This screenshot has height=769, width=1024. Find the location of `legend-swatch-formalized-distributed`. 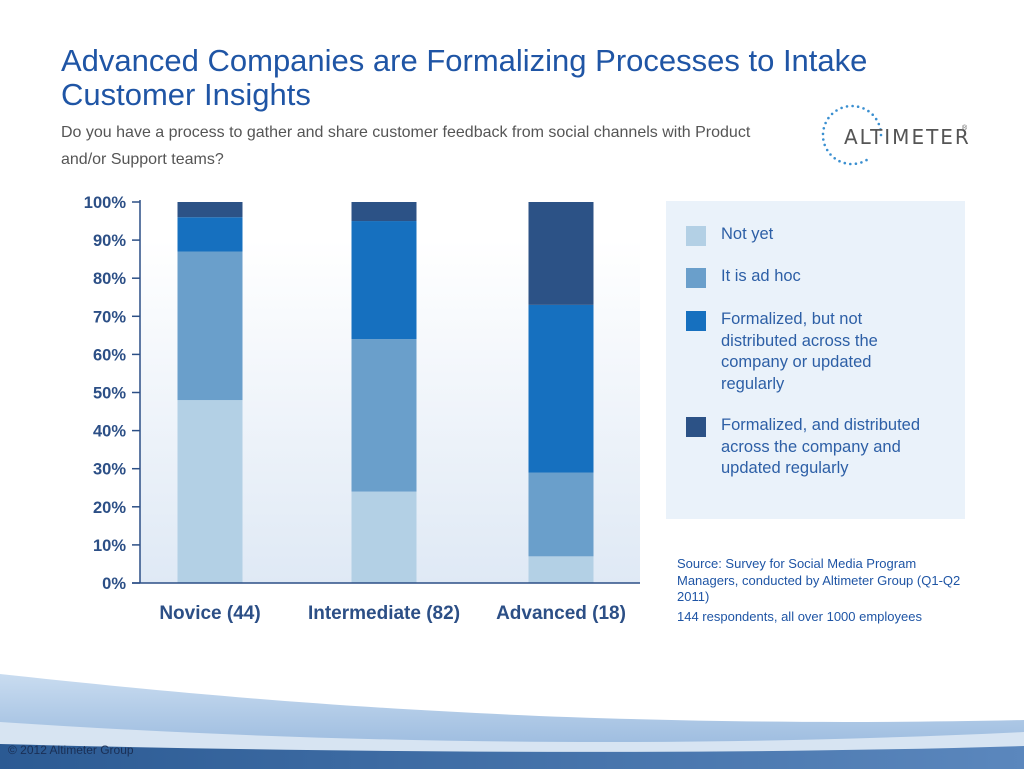

legend-swatch-formalized-distributed is located at coordinates (696, 427).